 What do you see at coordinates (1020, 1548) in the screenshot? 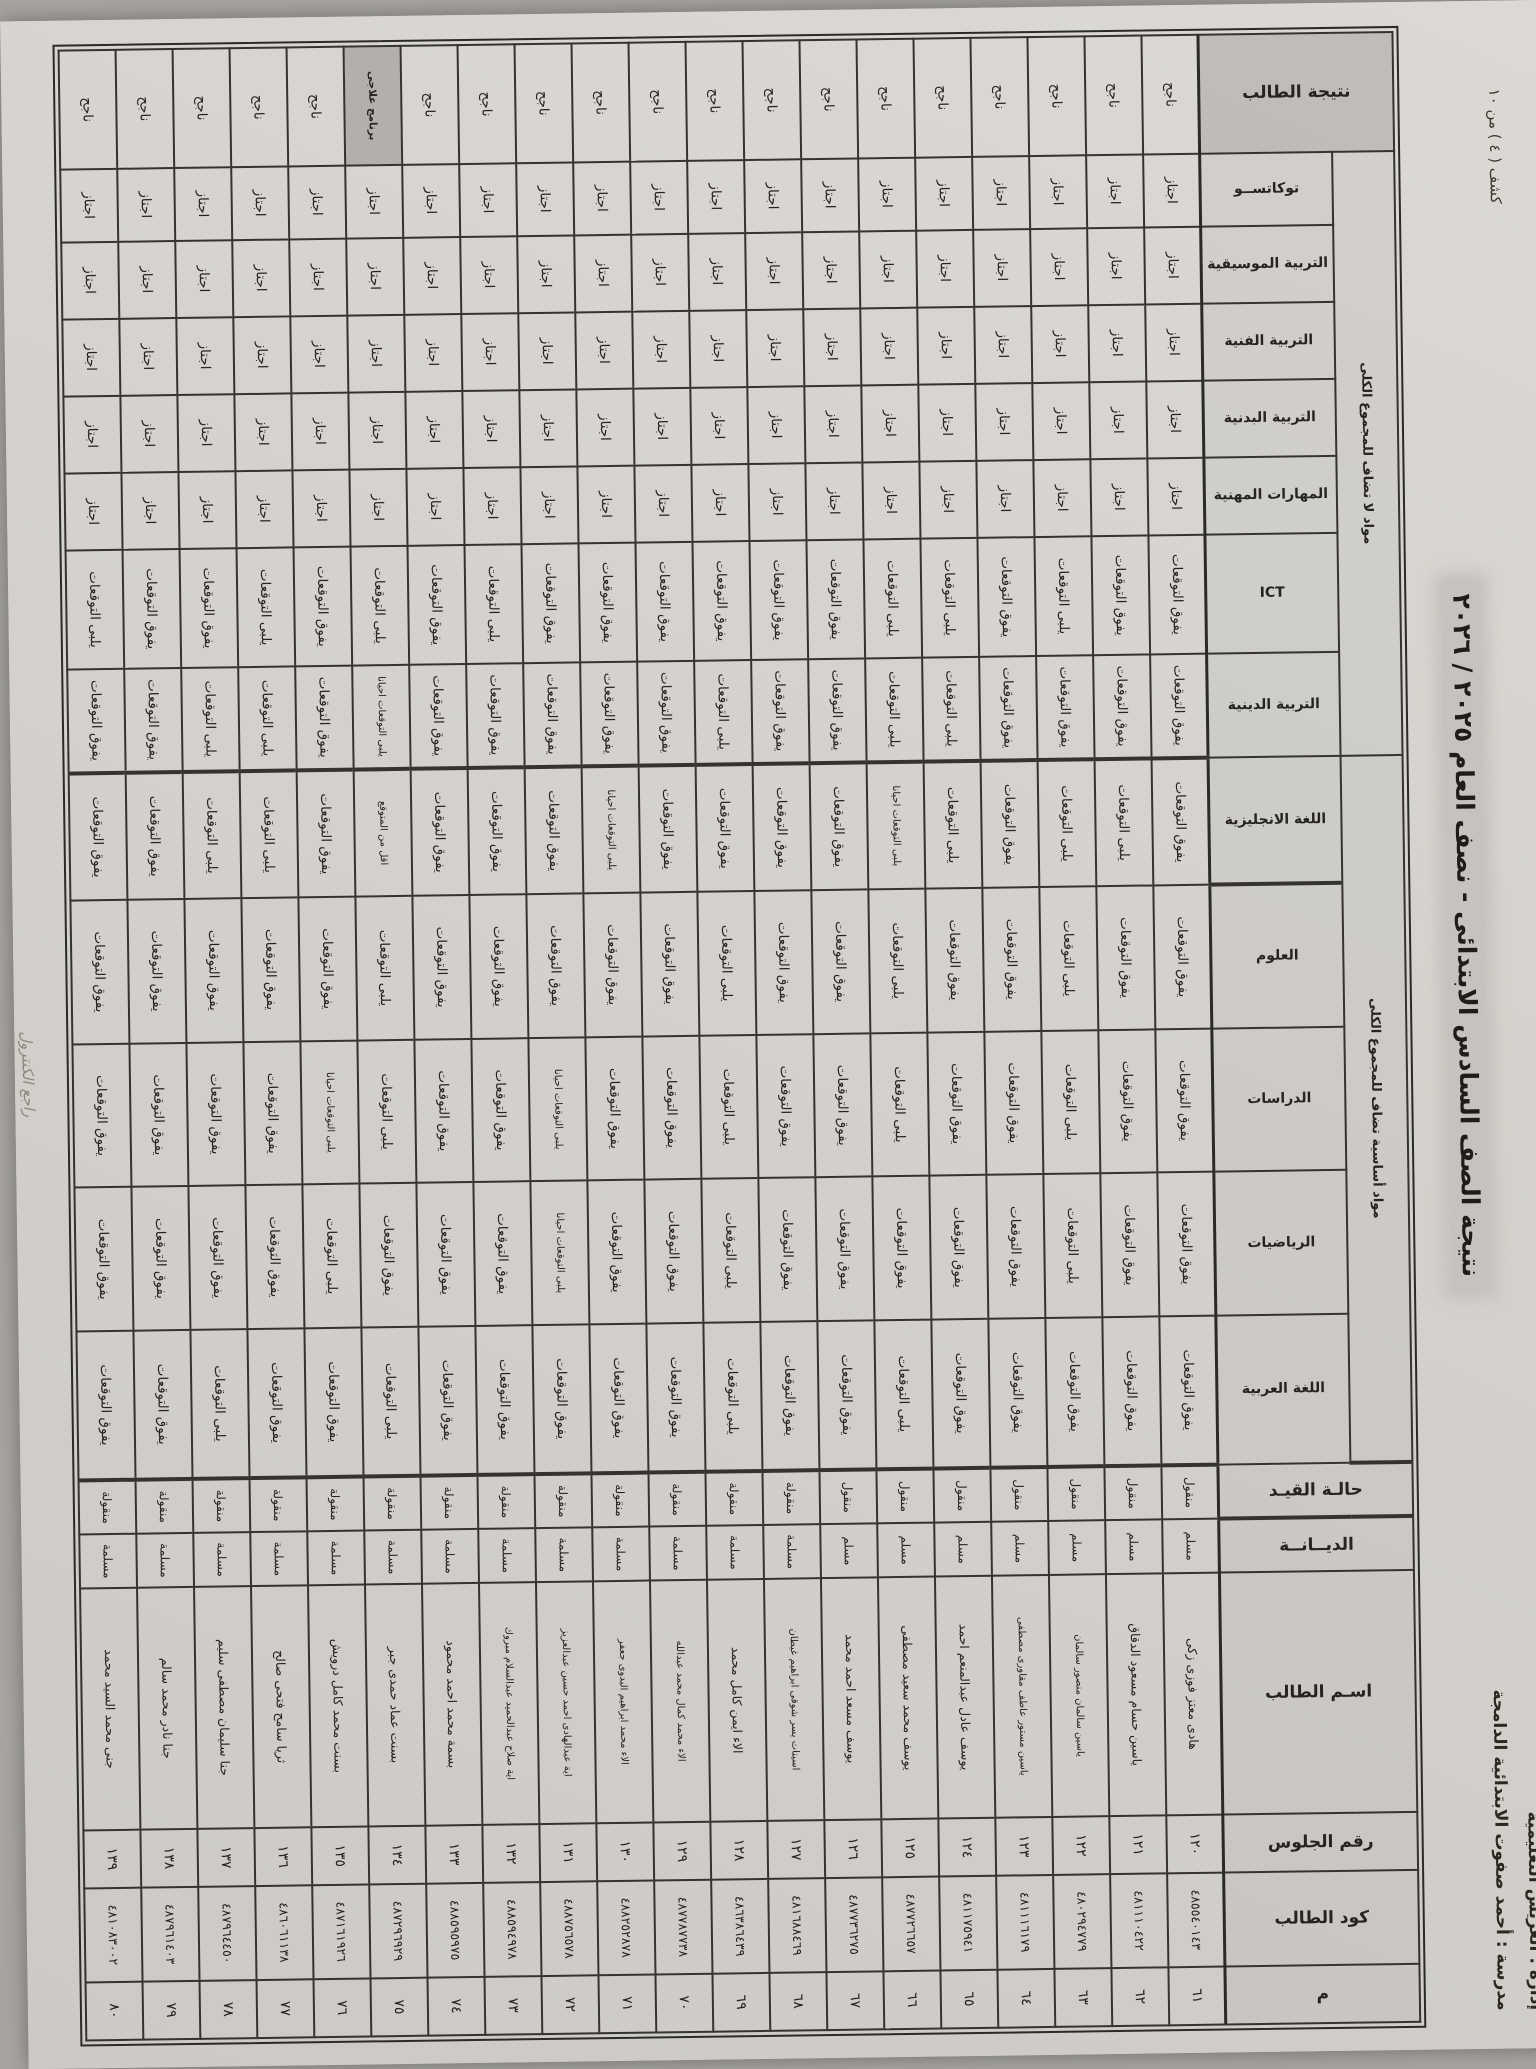
I see `cell-religion: مسلم` at bounding box center [1020, 1548].